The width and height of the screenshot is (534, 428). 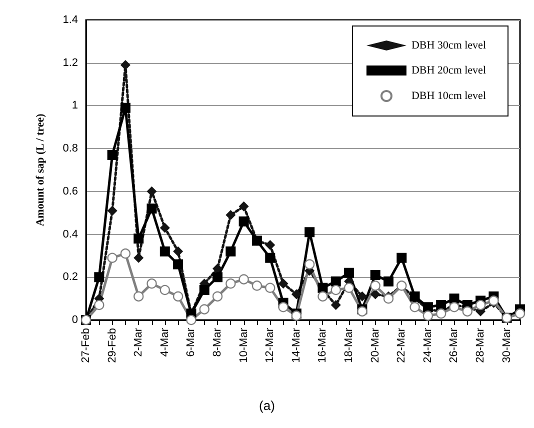 I want to click on y-tick-label: 1.2, so click(x=70, y=62).